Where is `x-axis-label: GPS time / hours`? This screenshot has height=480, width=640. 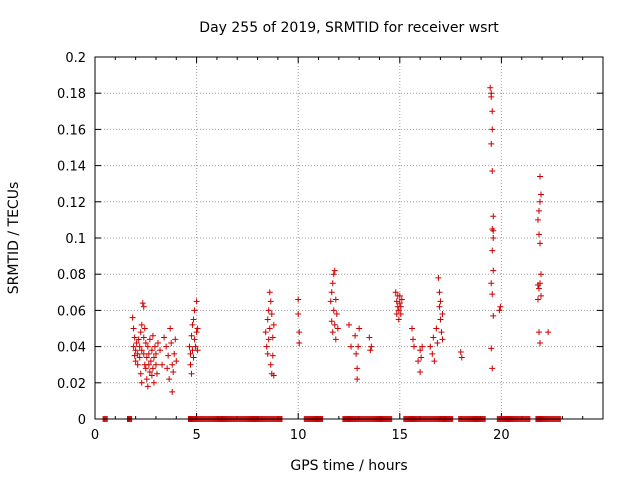
x-axis-label: GPS time / hours is located at coordinates (348, 466).